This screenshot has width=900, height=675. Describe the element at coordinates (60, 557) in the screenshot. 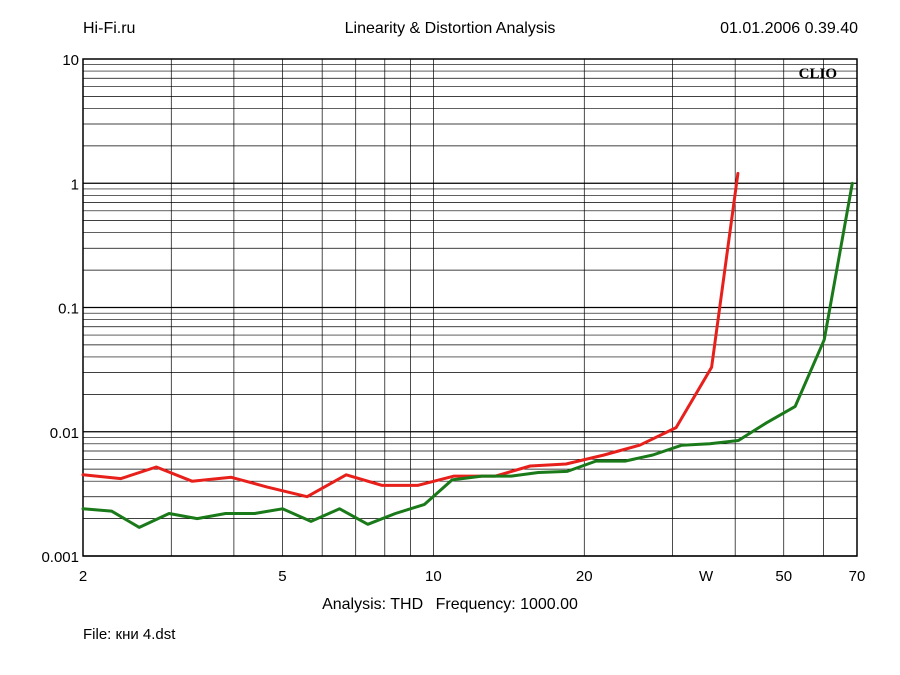

I see `y-tick-label: 0.001` at that location.